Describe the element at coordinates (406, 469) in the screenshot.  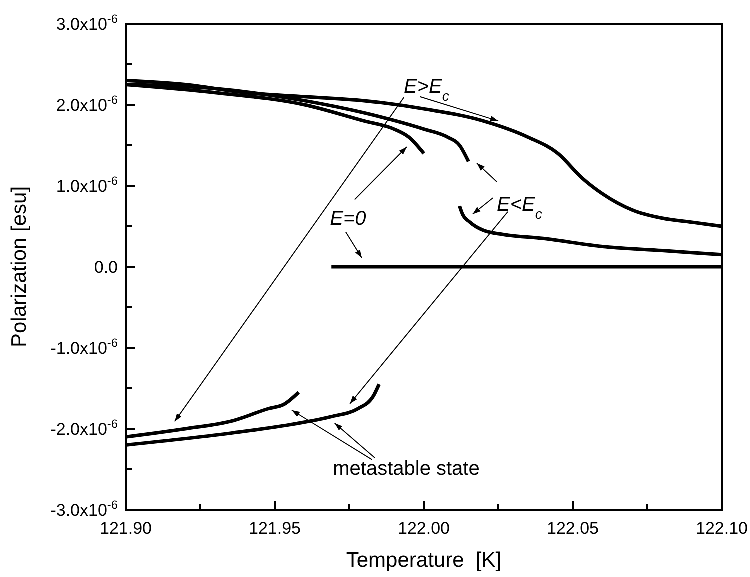
I see `annotation: metastable state` at that location.